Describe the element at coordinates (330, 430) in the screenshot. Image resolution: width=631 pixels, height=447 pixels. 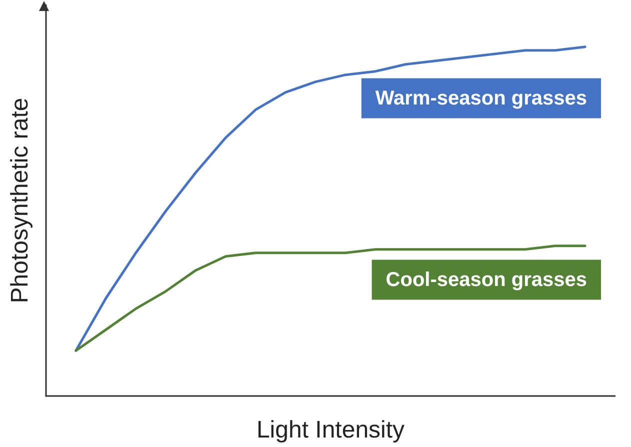
I see `x-axis-title: Light Intensity` at that location.